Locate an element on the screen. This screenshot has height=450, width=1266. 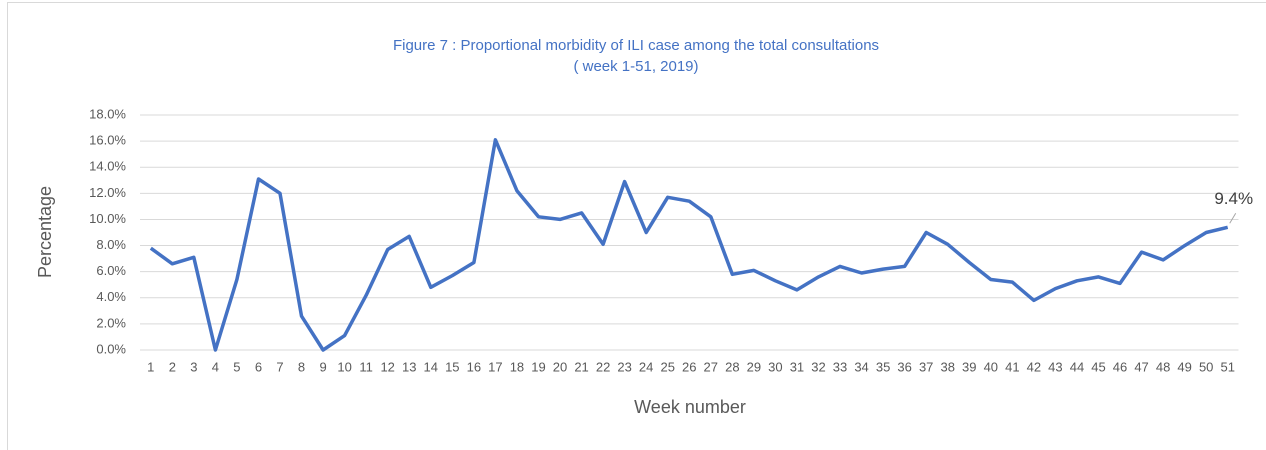
y-tick-label: 0.0% is located at coordinates (111, 348).